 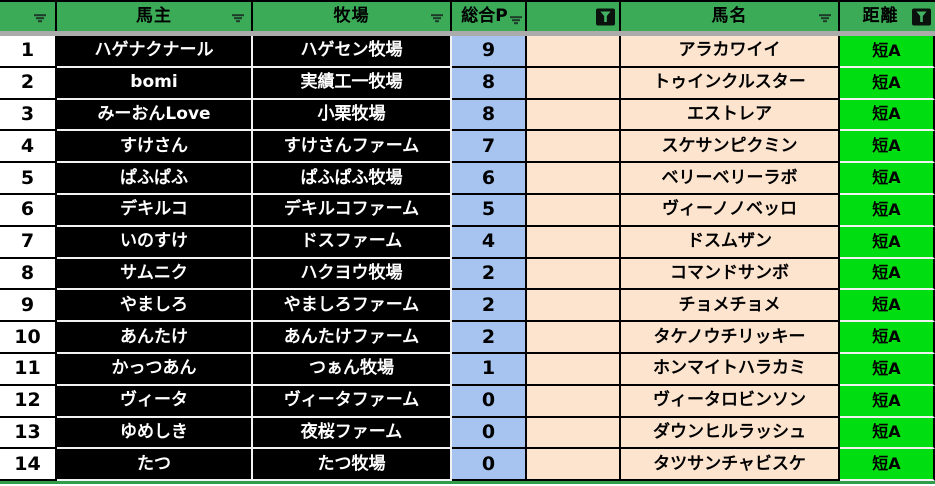 What do you see at coordinates (28, 306) in the screenshot?
I see `cell-num: 9` at bounding box center [28, 306].